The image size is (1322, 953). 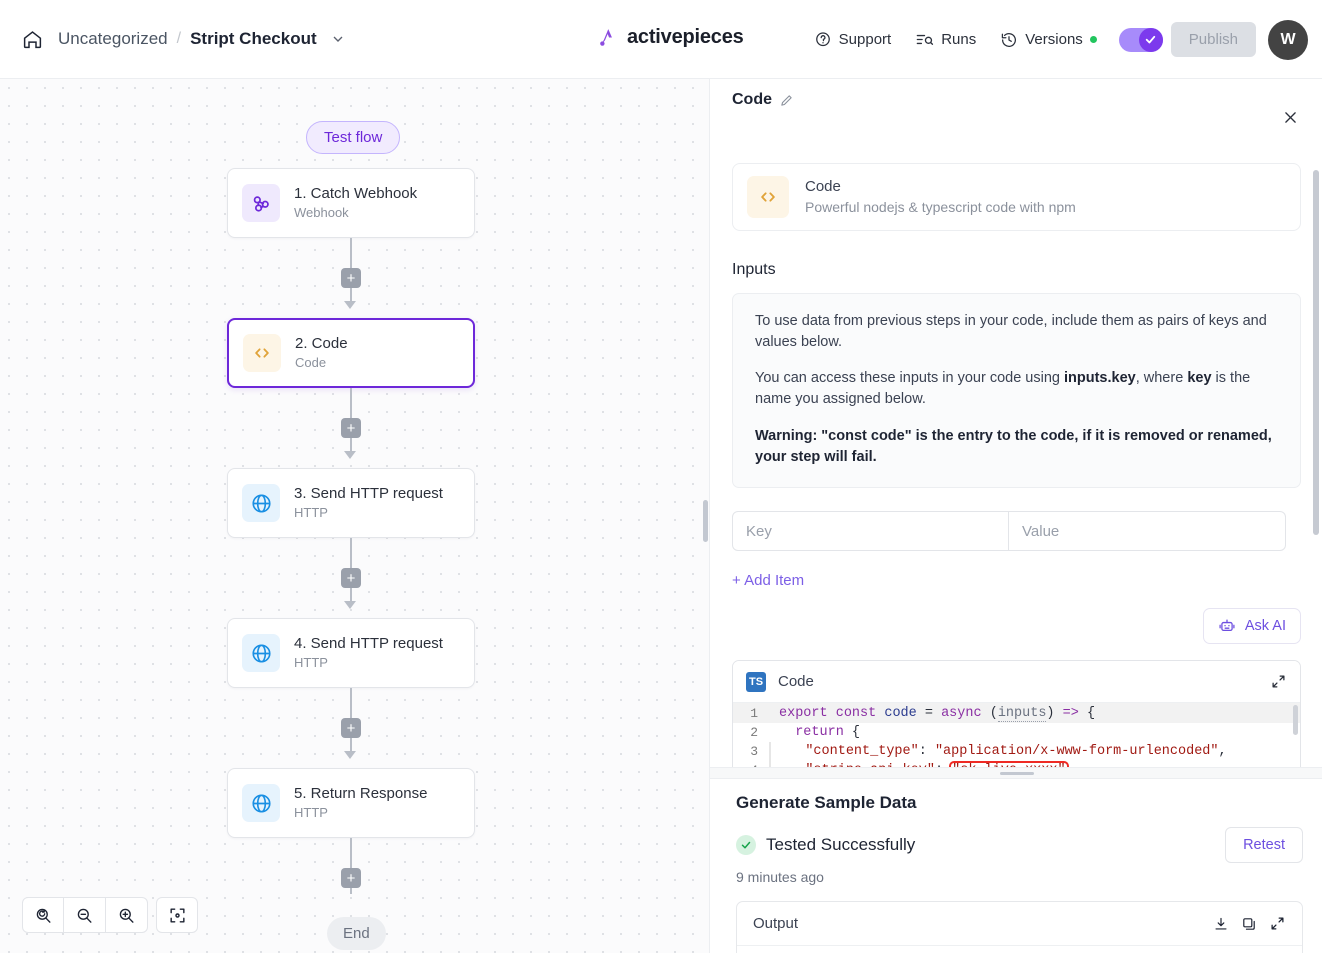 What do you see at coordinates (353, 137) in the screenshot?
I see `test-flow-button: Test flow` at bounding box center [353, 137].